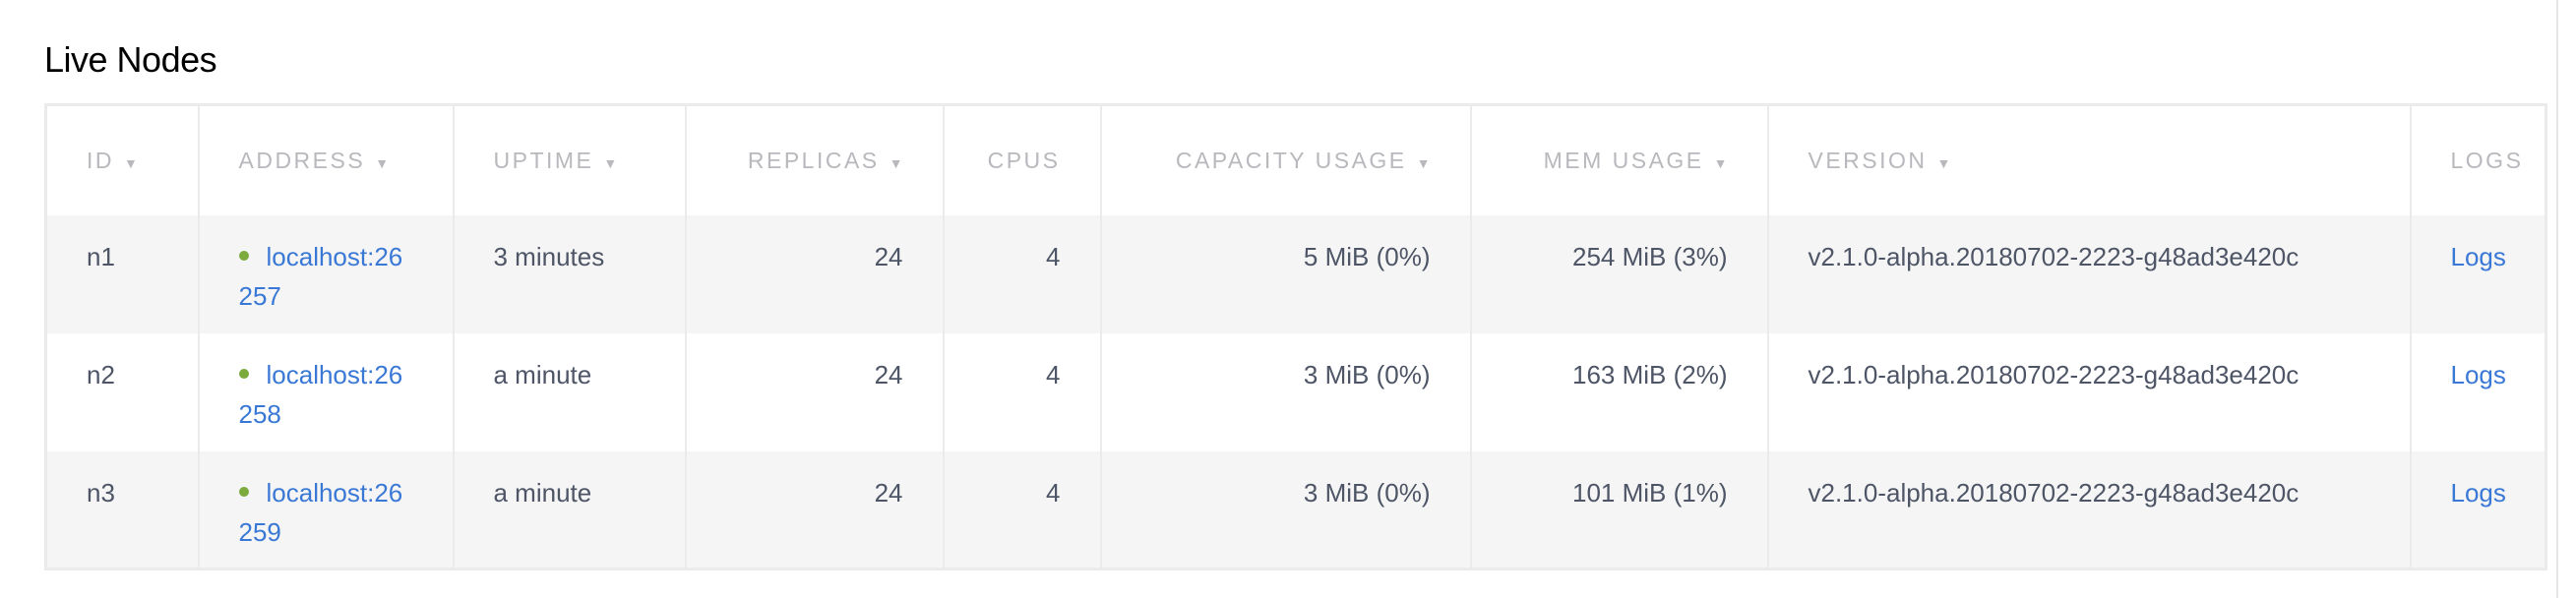 The image size is (2576, 598). What do you see at coordinates (320, 512) in the screenshot?
I see `node-address-link: localhost:26259` at bounding box center [320, 512].